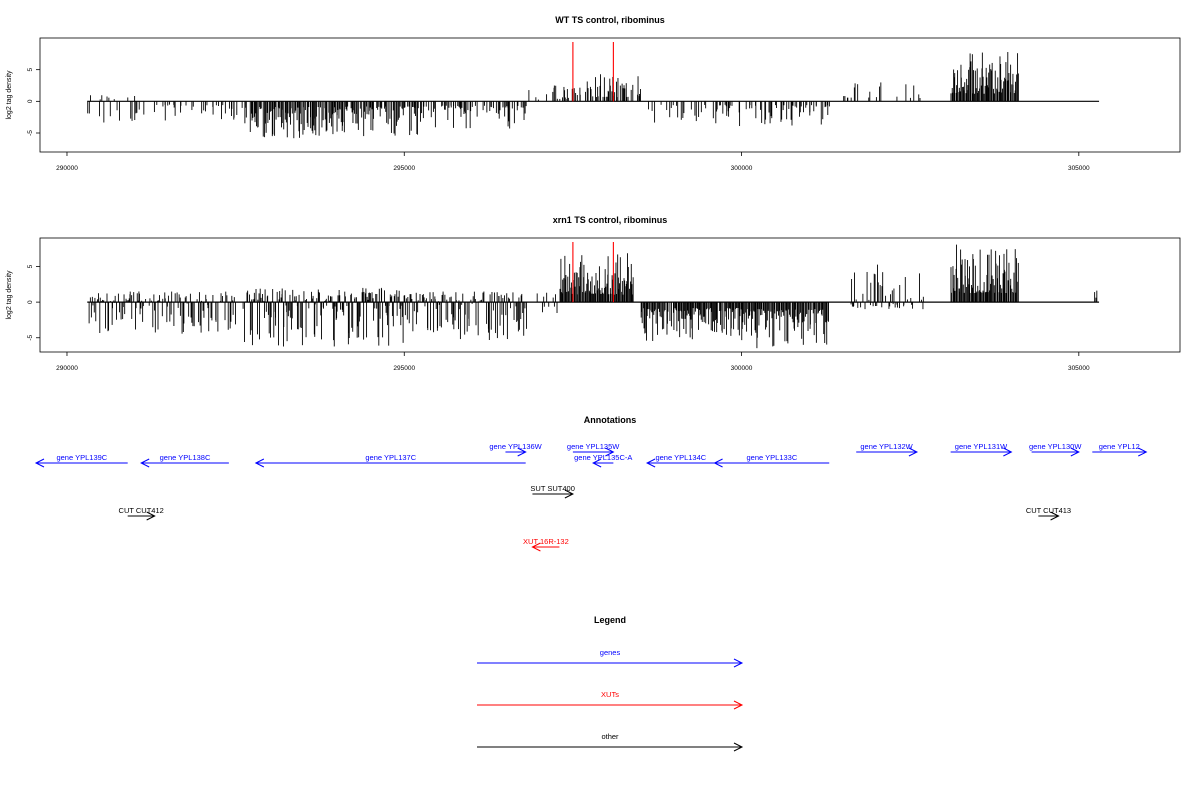 This screenshot has width=1200, height=800. I want to click on annotation-gene: gene YPL12, so click(1120, 449).